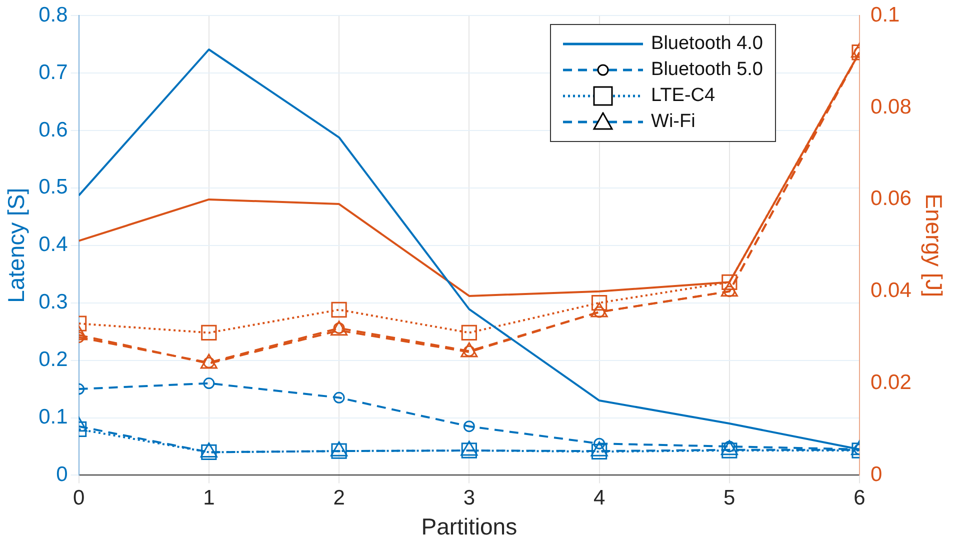 The height and width of the screenshot is (542, 954). Describe the element at coordinates (891, 198) in the screenshot. I see `y2-tick-label: 0.06` at that location.